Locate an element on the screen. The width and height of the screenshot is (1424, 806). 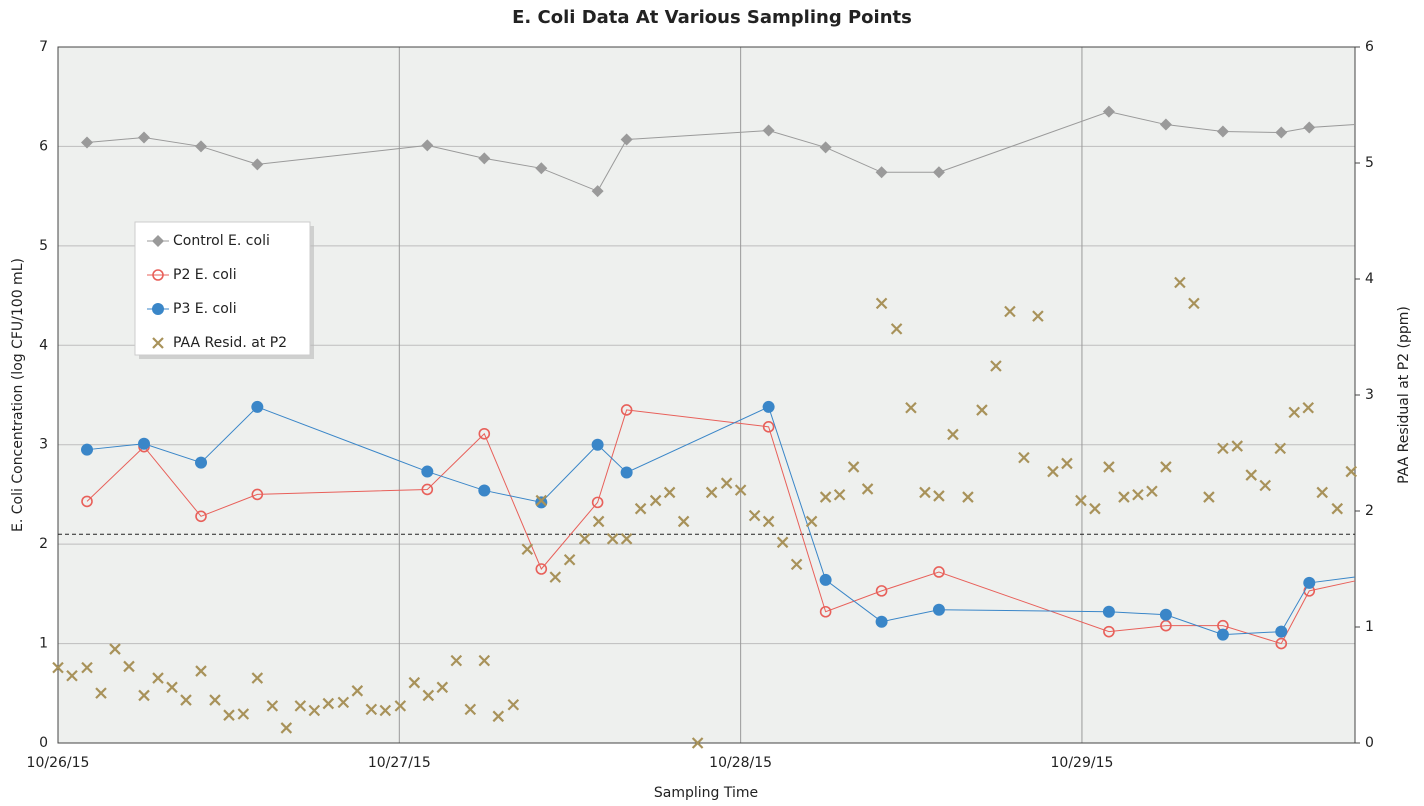
y-tick-label: 5 is located at coordinates (43, 246).